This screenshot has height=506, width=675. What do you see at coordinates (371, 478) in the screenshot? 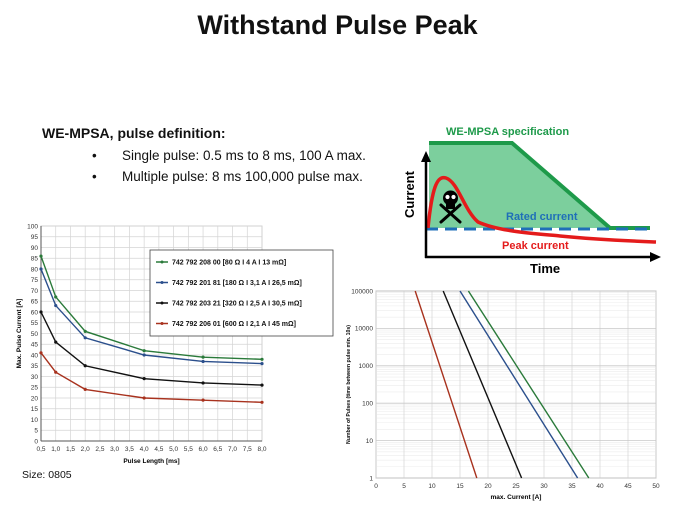
I see `y-tick-label: 1` at bounding box center [371, 478].